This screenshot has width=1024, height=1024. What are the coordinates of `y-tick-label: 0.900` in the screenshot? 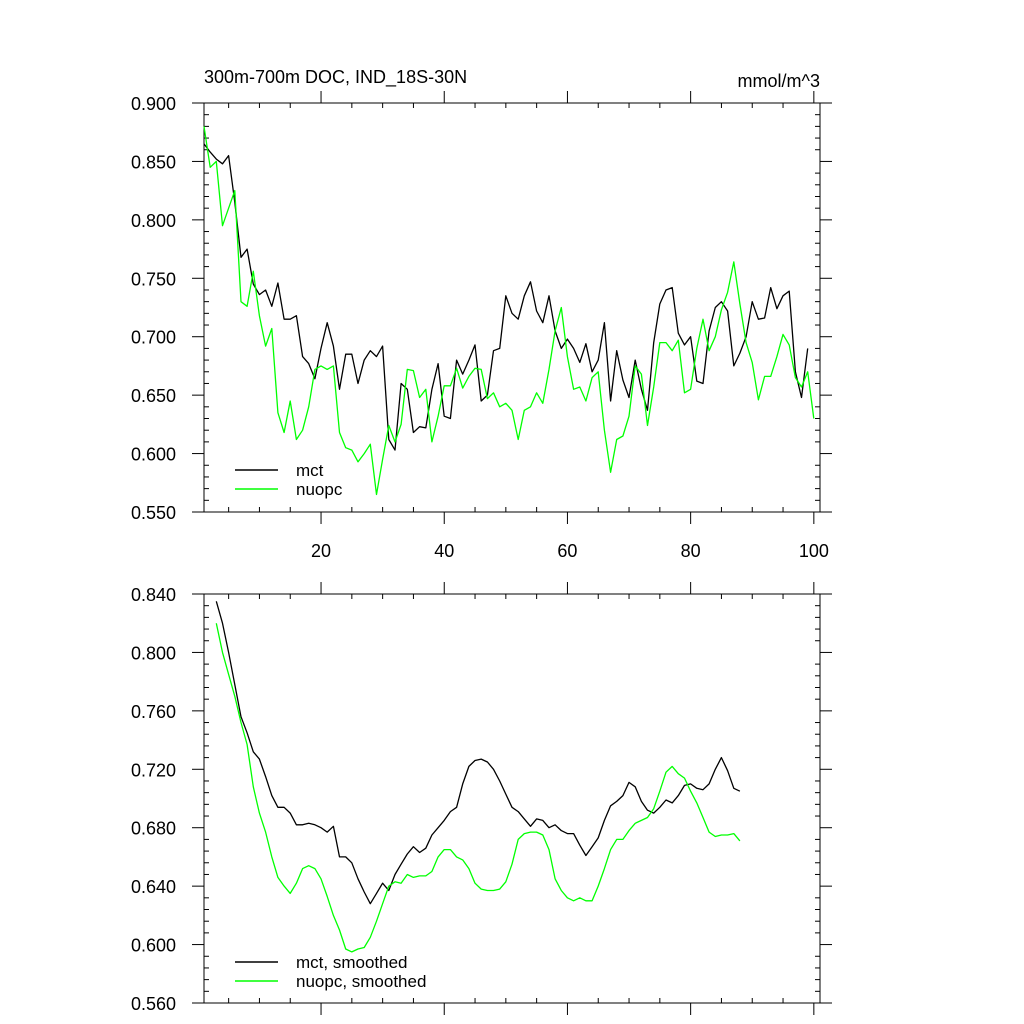 It's located at (153, 104).